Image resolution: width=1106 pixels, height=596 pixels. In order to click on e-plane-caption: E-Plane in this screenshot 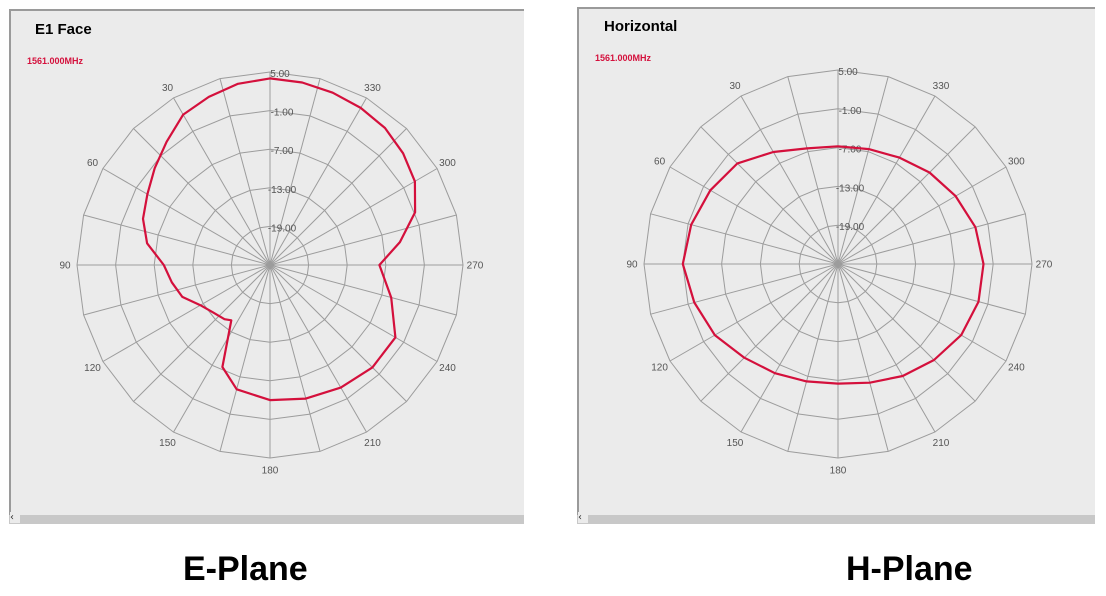, I will do `click(245, 569)`.